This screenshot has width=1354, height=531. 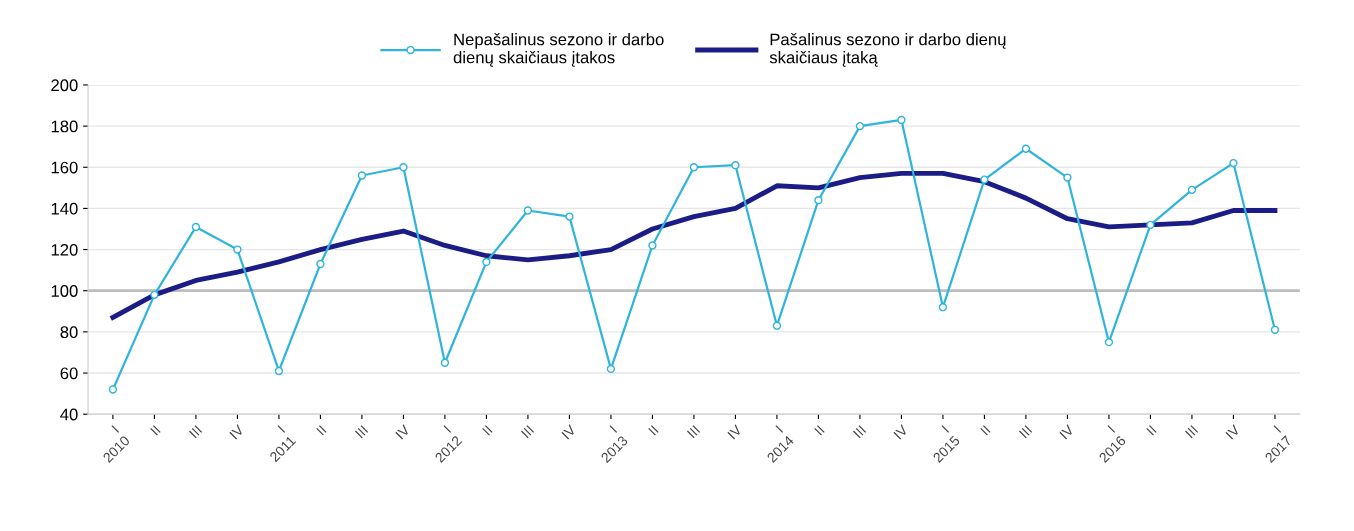 What do you see at coordinates (64, 249) in the screenshot?
I see `y-tick-label: 120` at bounding box center [64, 249].